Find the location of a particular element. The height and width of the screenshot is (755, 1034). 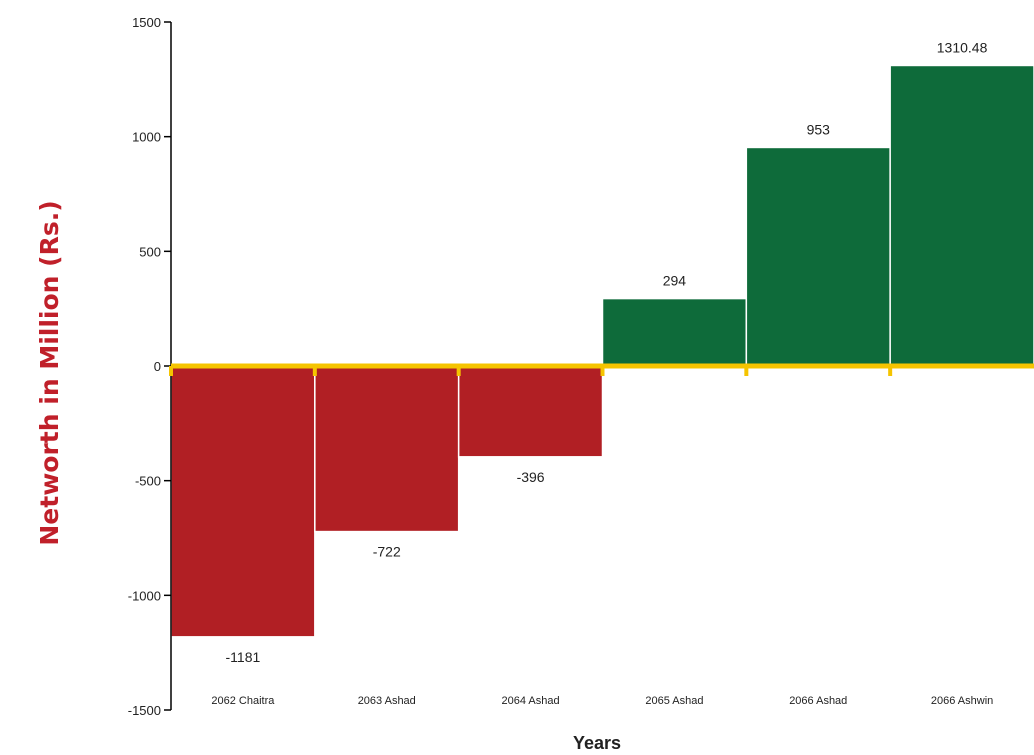

y-tick-label-2: -500 is located at coordinates (148, 481).